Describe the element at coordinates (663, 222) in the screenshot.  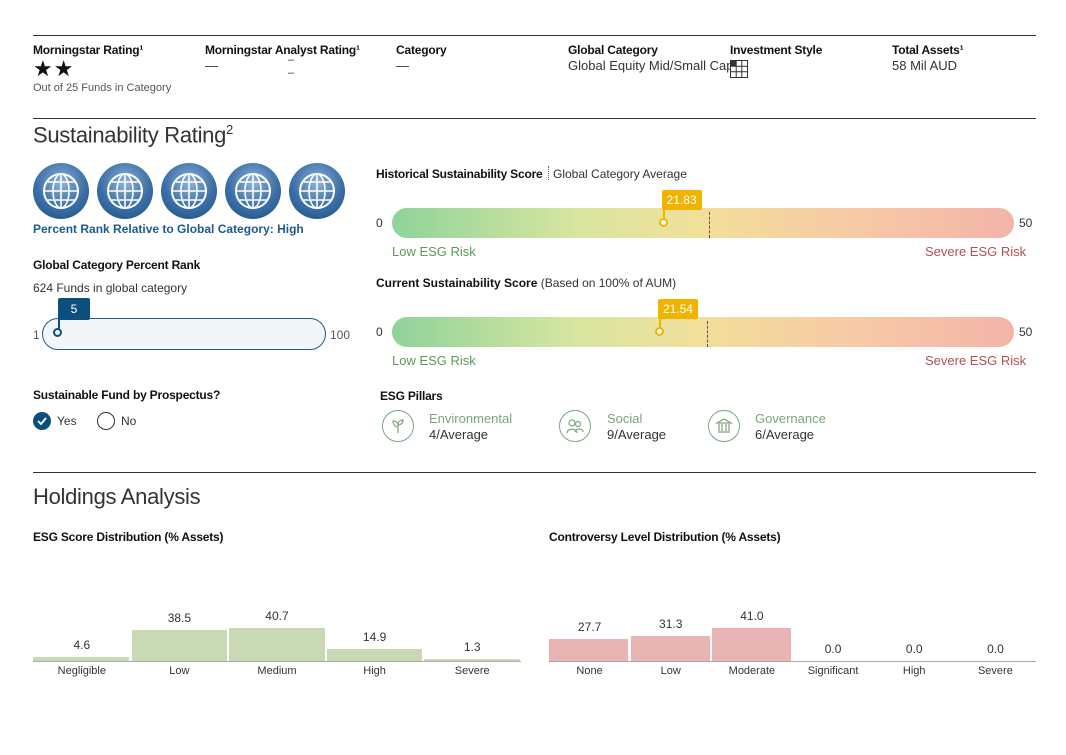
I see `historical-score-dot` at that location.